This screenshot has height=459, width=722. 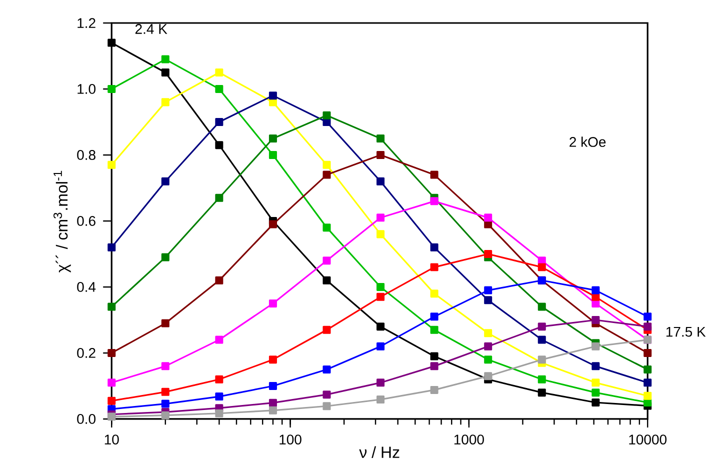 I want to click on x-axis-title: ν / Hz, so click(x=379, y=452).